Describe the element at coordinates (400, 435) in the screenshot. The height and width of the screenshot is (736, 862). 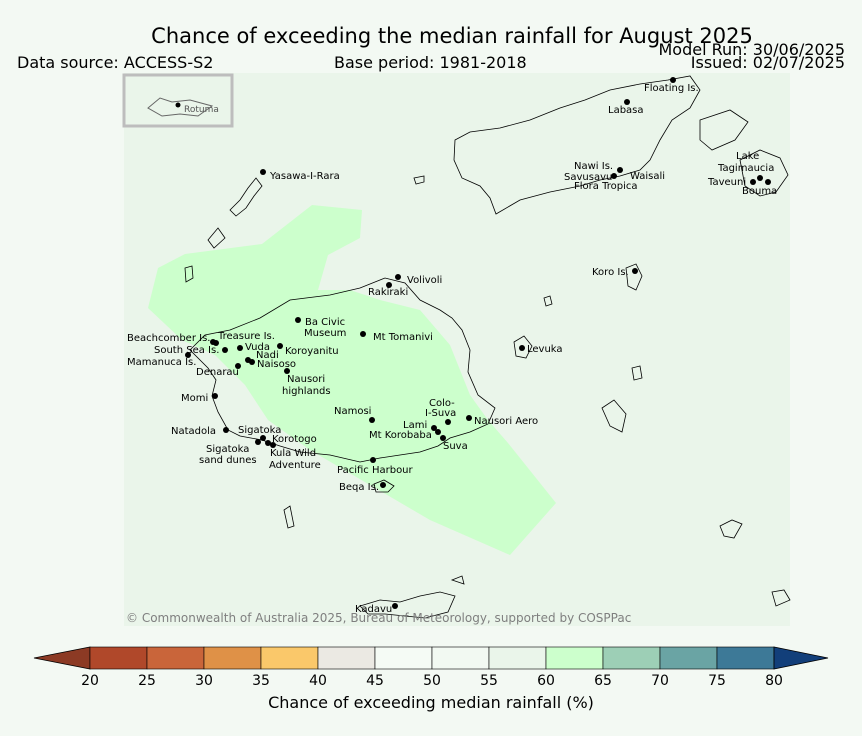
I see `label-mt-korobaba: Mt Korobaba` at that location.